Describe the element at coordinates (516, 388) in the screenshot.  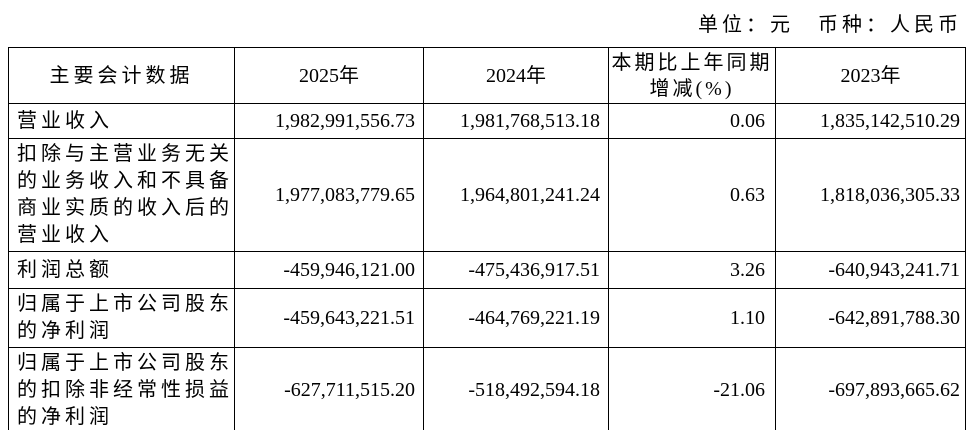
I see `value-2024: -518,492,594.18` at that location.